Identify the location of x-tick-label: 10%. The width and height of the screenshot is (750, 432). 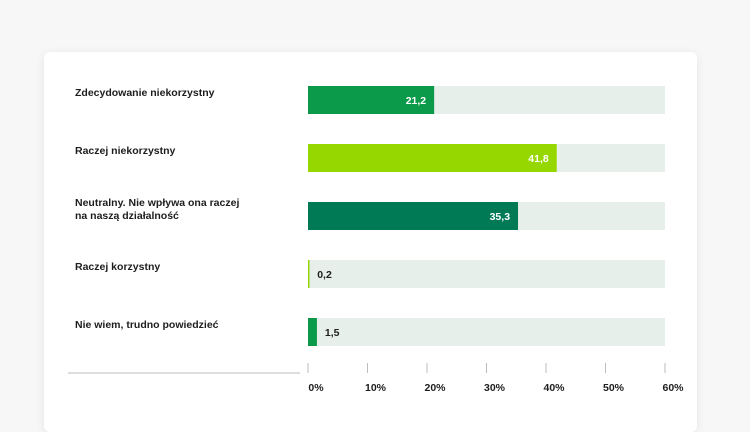
(376, 388).